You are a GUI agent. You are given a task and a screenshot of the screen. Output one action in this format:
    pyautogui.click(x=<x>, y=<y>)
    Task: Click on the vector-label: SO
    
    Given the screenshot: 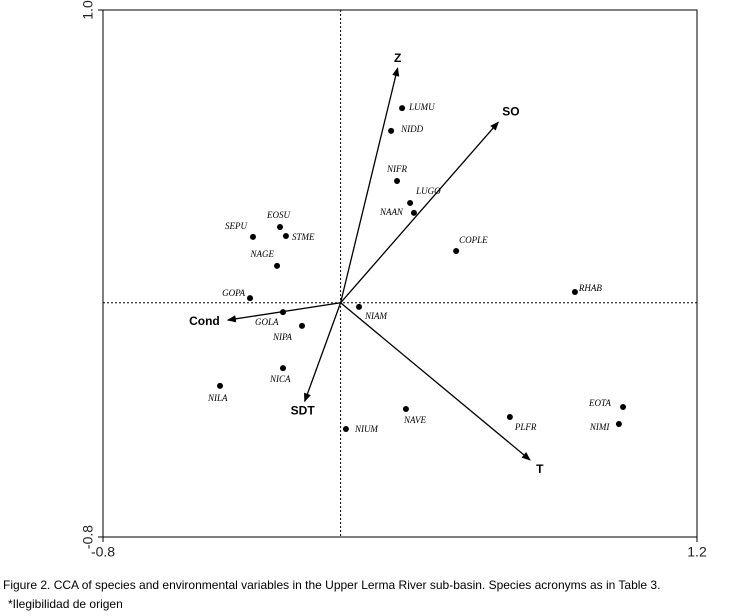 What is the action you would take?
    pyautogui.click(x=510, y=111)
    